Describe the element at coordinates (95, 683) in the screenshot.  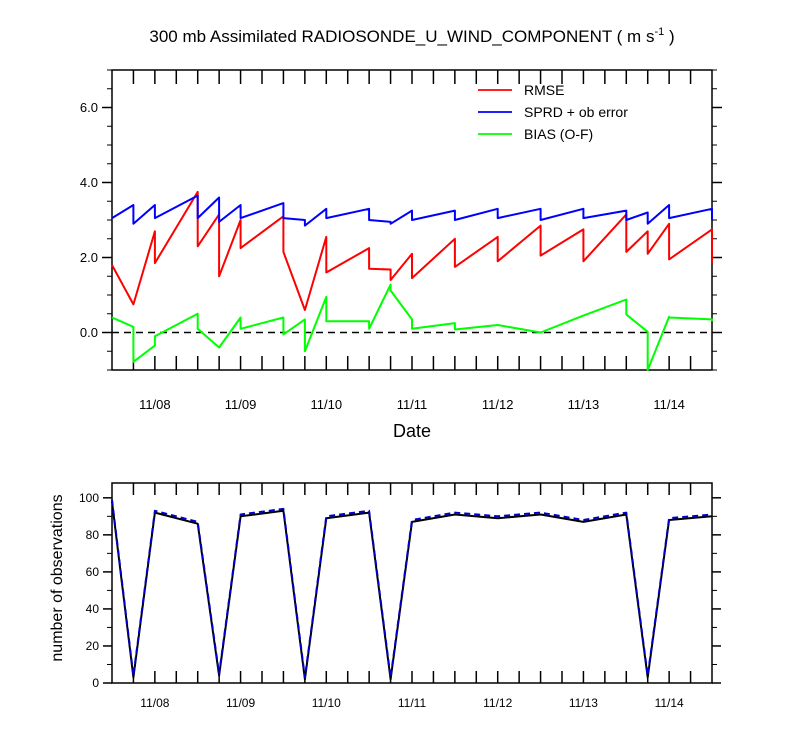
I see `y-tick-label: 0` at that location.